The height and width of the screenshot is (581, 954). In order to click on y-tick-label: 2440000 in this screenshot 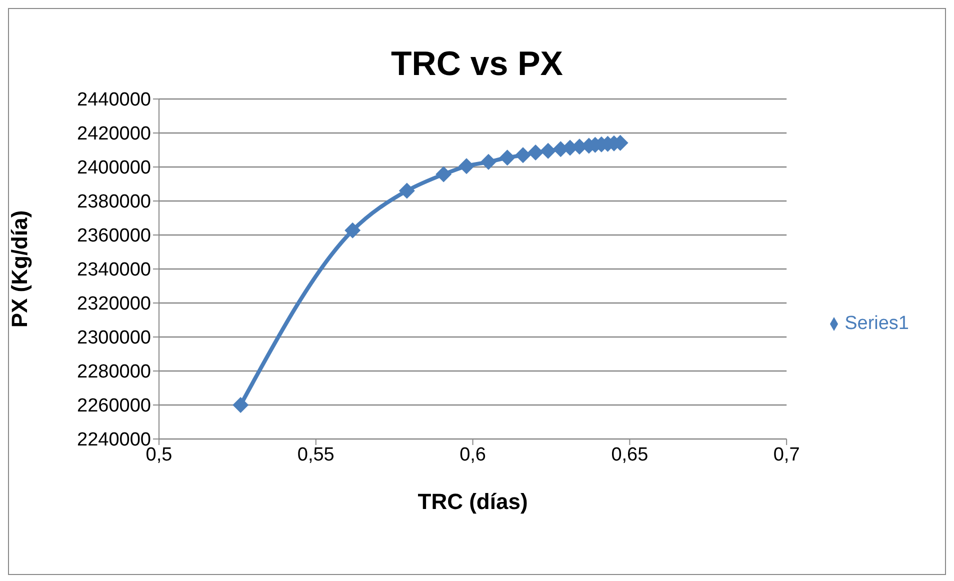, I will do `click(114, 100)`.